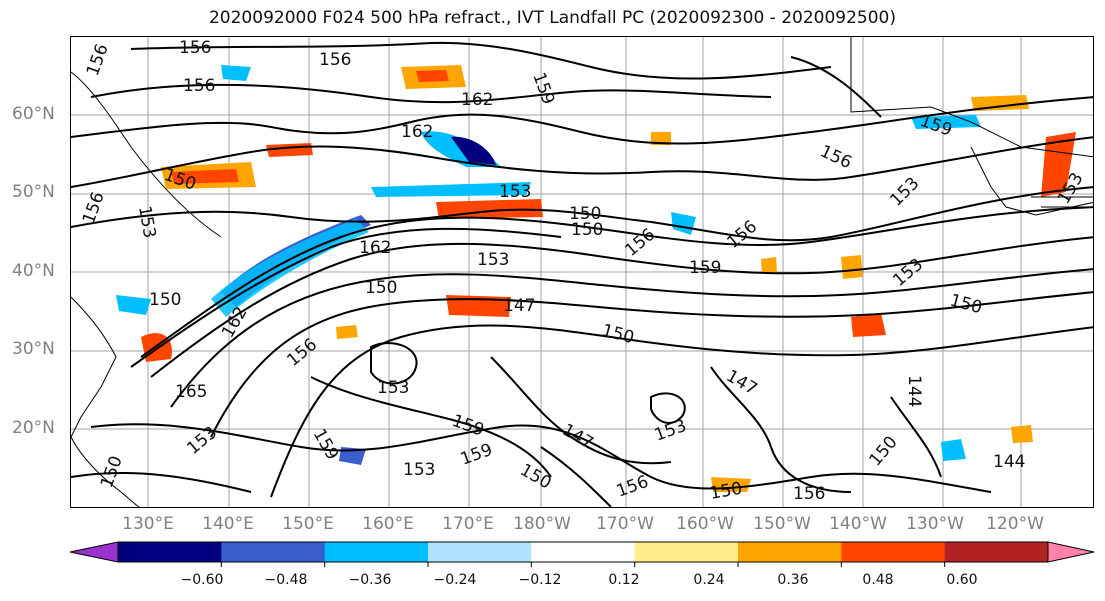  What do you see at coordinates (1071, 552) in the screenshot?
I see `colorbar-extend-high` at bounding box center [1071, 552].